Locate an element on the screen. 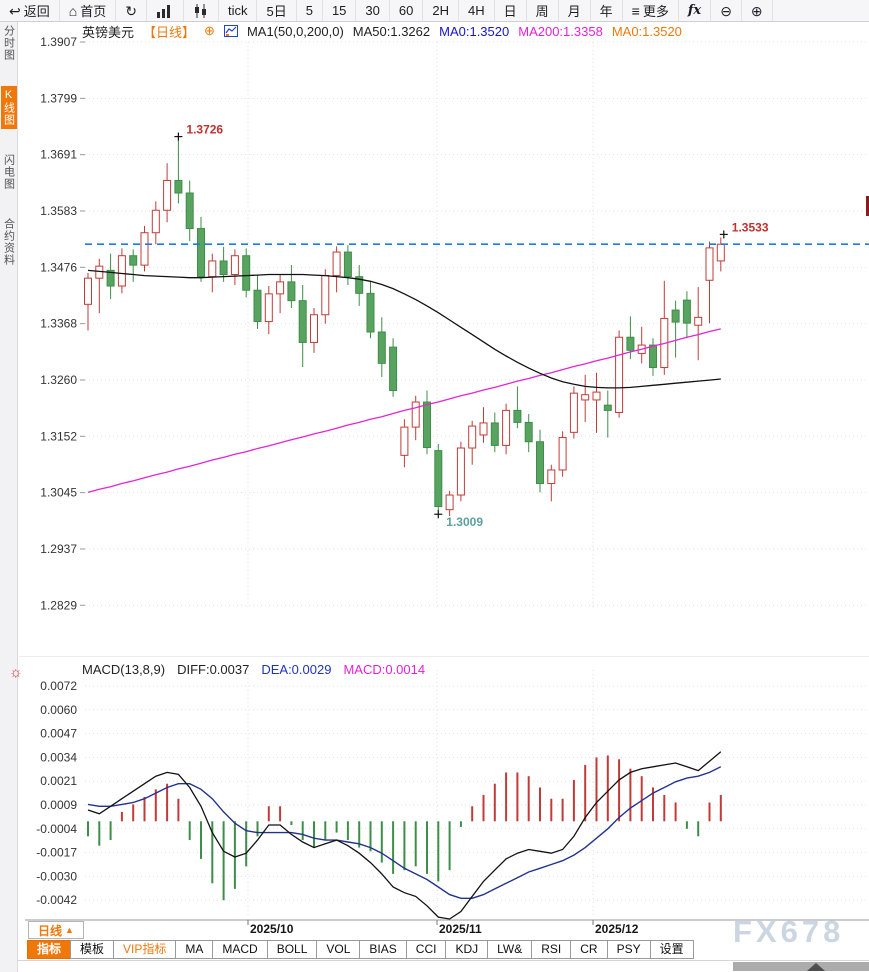 The image size is (869, 972). svg-text: 0.0047 is located at coordinates (58, 734).